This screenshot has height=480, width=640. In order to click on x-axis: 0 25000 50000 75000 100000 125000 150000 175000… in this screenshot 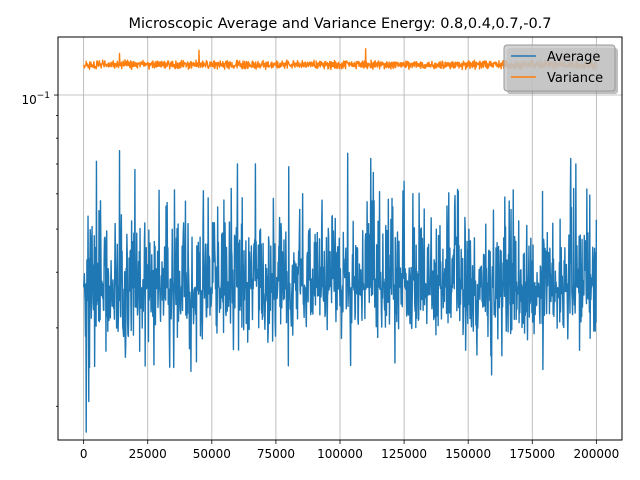, I will do `click(349, 450)`.